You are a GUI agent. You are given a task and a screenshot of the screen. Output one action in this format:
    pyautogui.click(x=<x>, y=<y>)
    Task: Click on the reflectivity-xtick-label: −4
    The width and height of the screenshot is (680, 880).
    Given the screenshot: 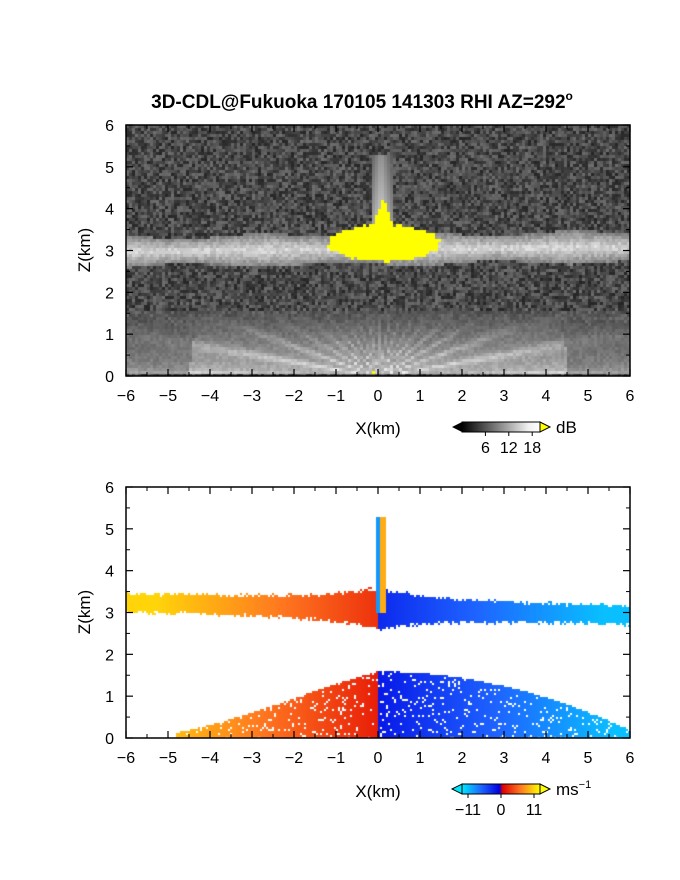 What is the action you would take?
    pyautogui.click(x=210, y=396)
    